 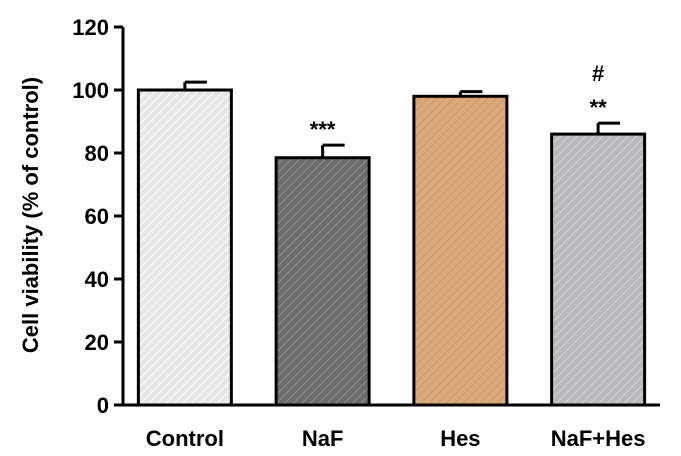 I want to click on y-tick-label: 0, so click(x=103, y=405).